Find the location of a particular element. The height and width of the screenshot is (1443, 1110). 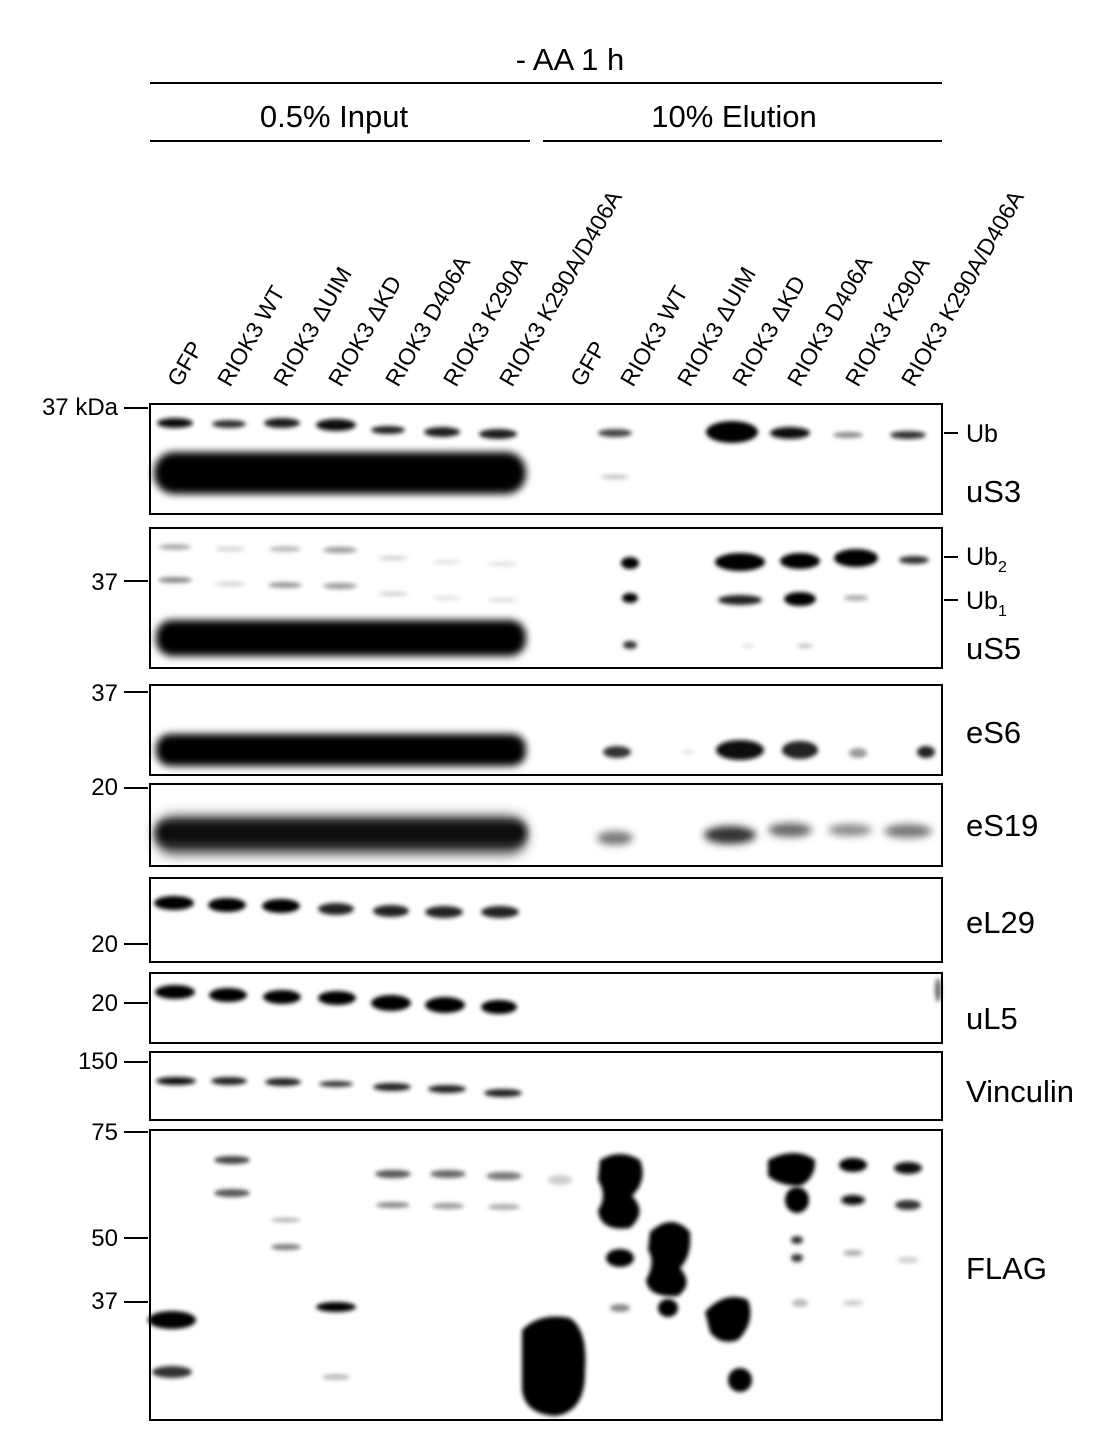

panel-label-el29: eL29 is located at coordinates (1000, 922).